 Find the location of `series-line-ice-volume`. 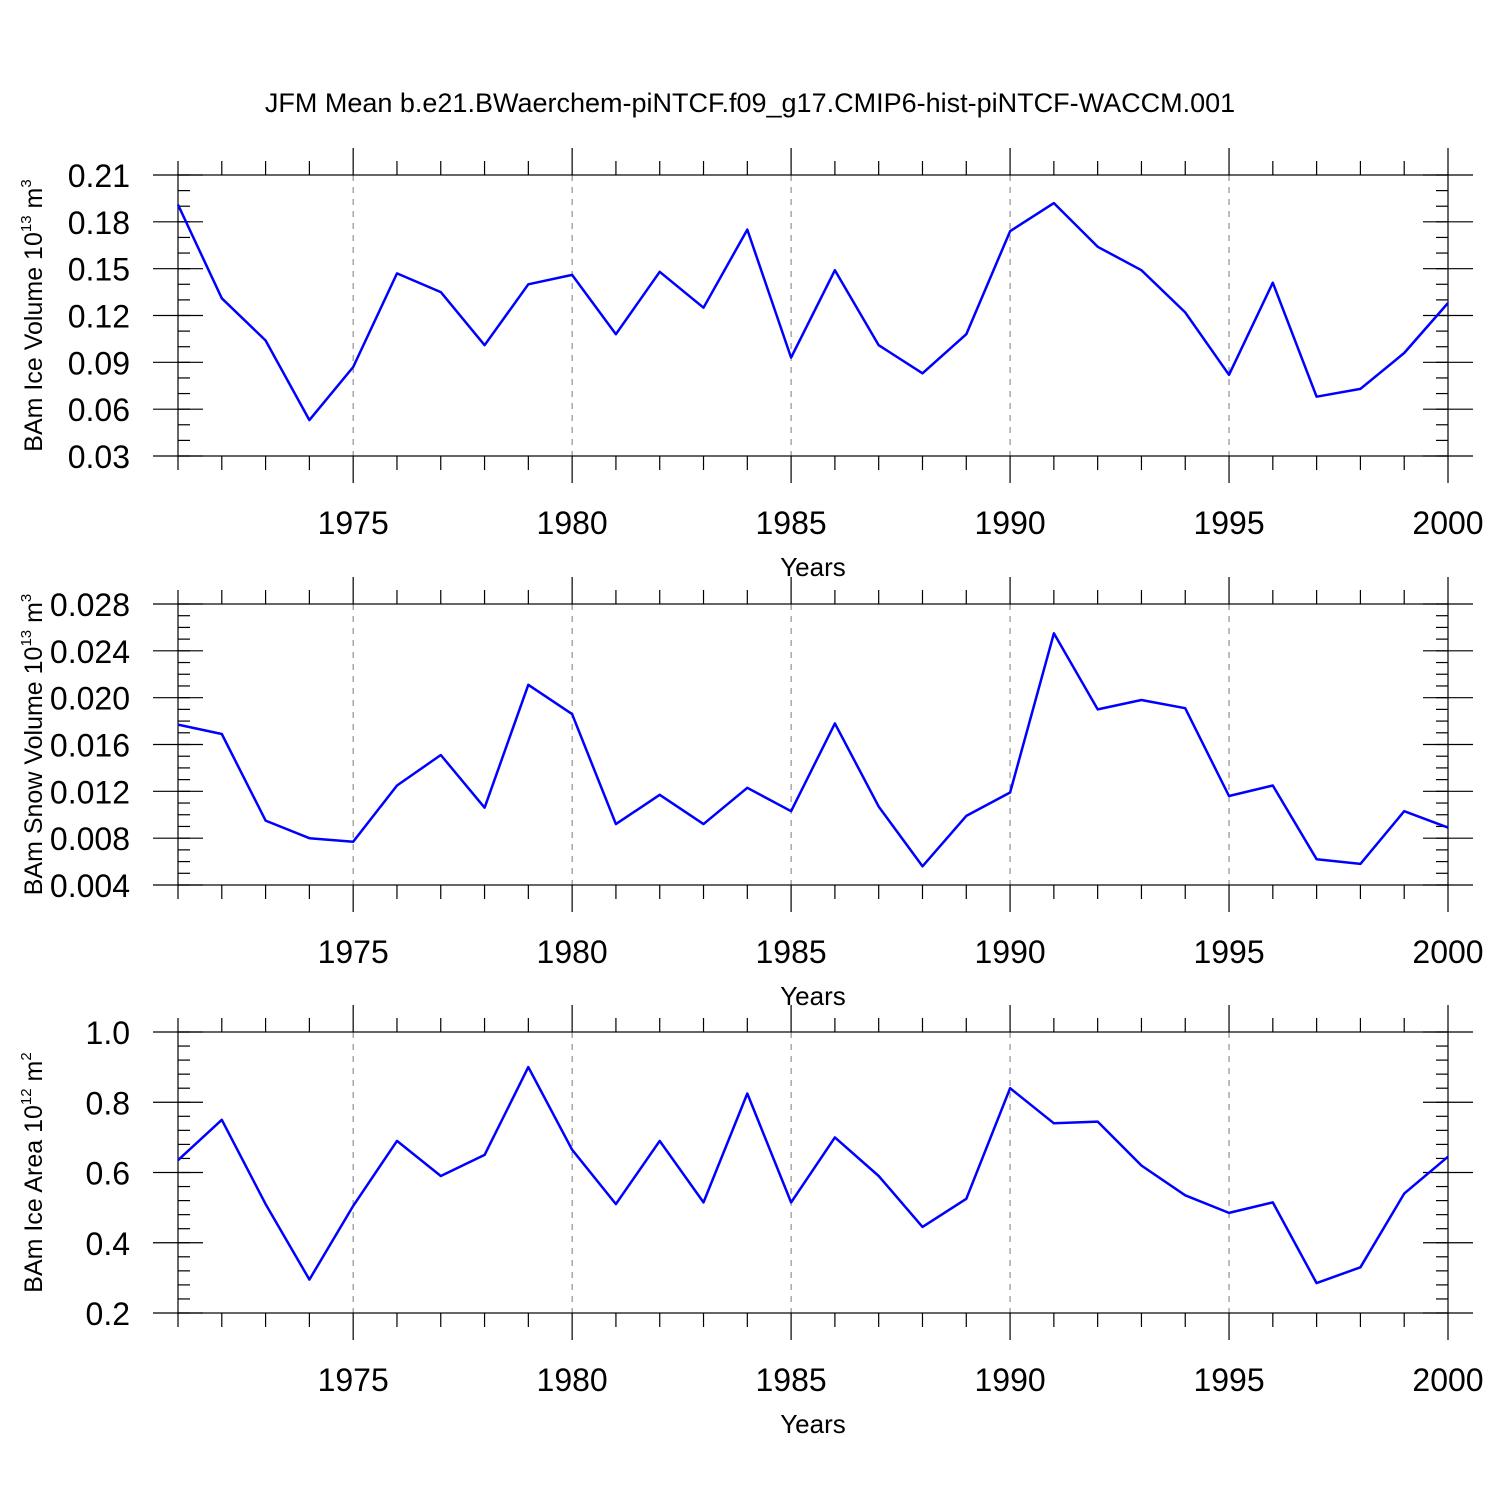

series-line-ice-volume is located at coordinates (812, 311).